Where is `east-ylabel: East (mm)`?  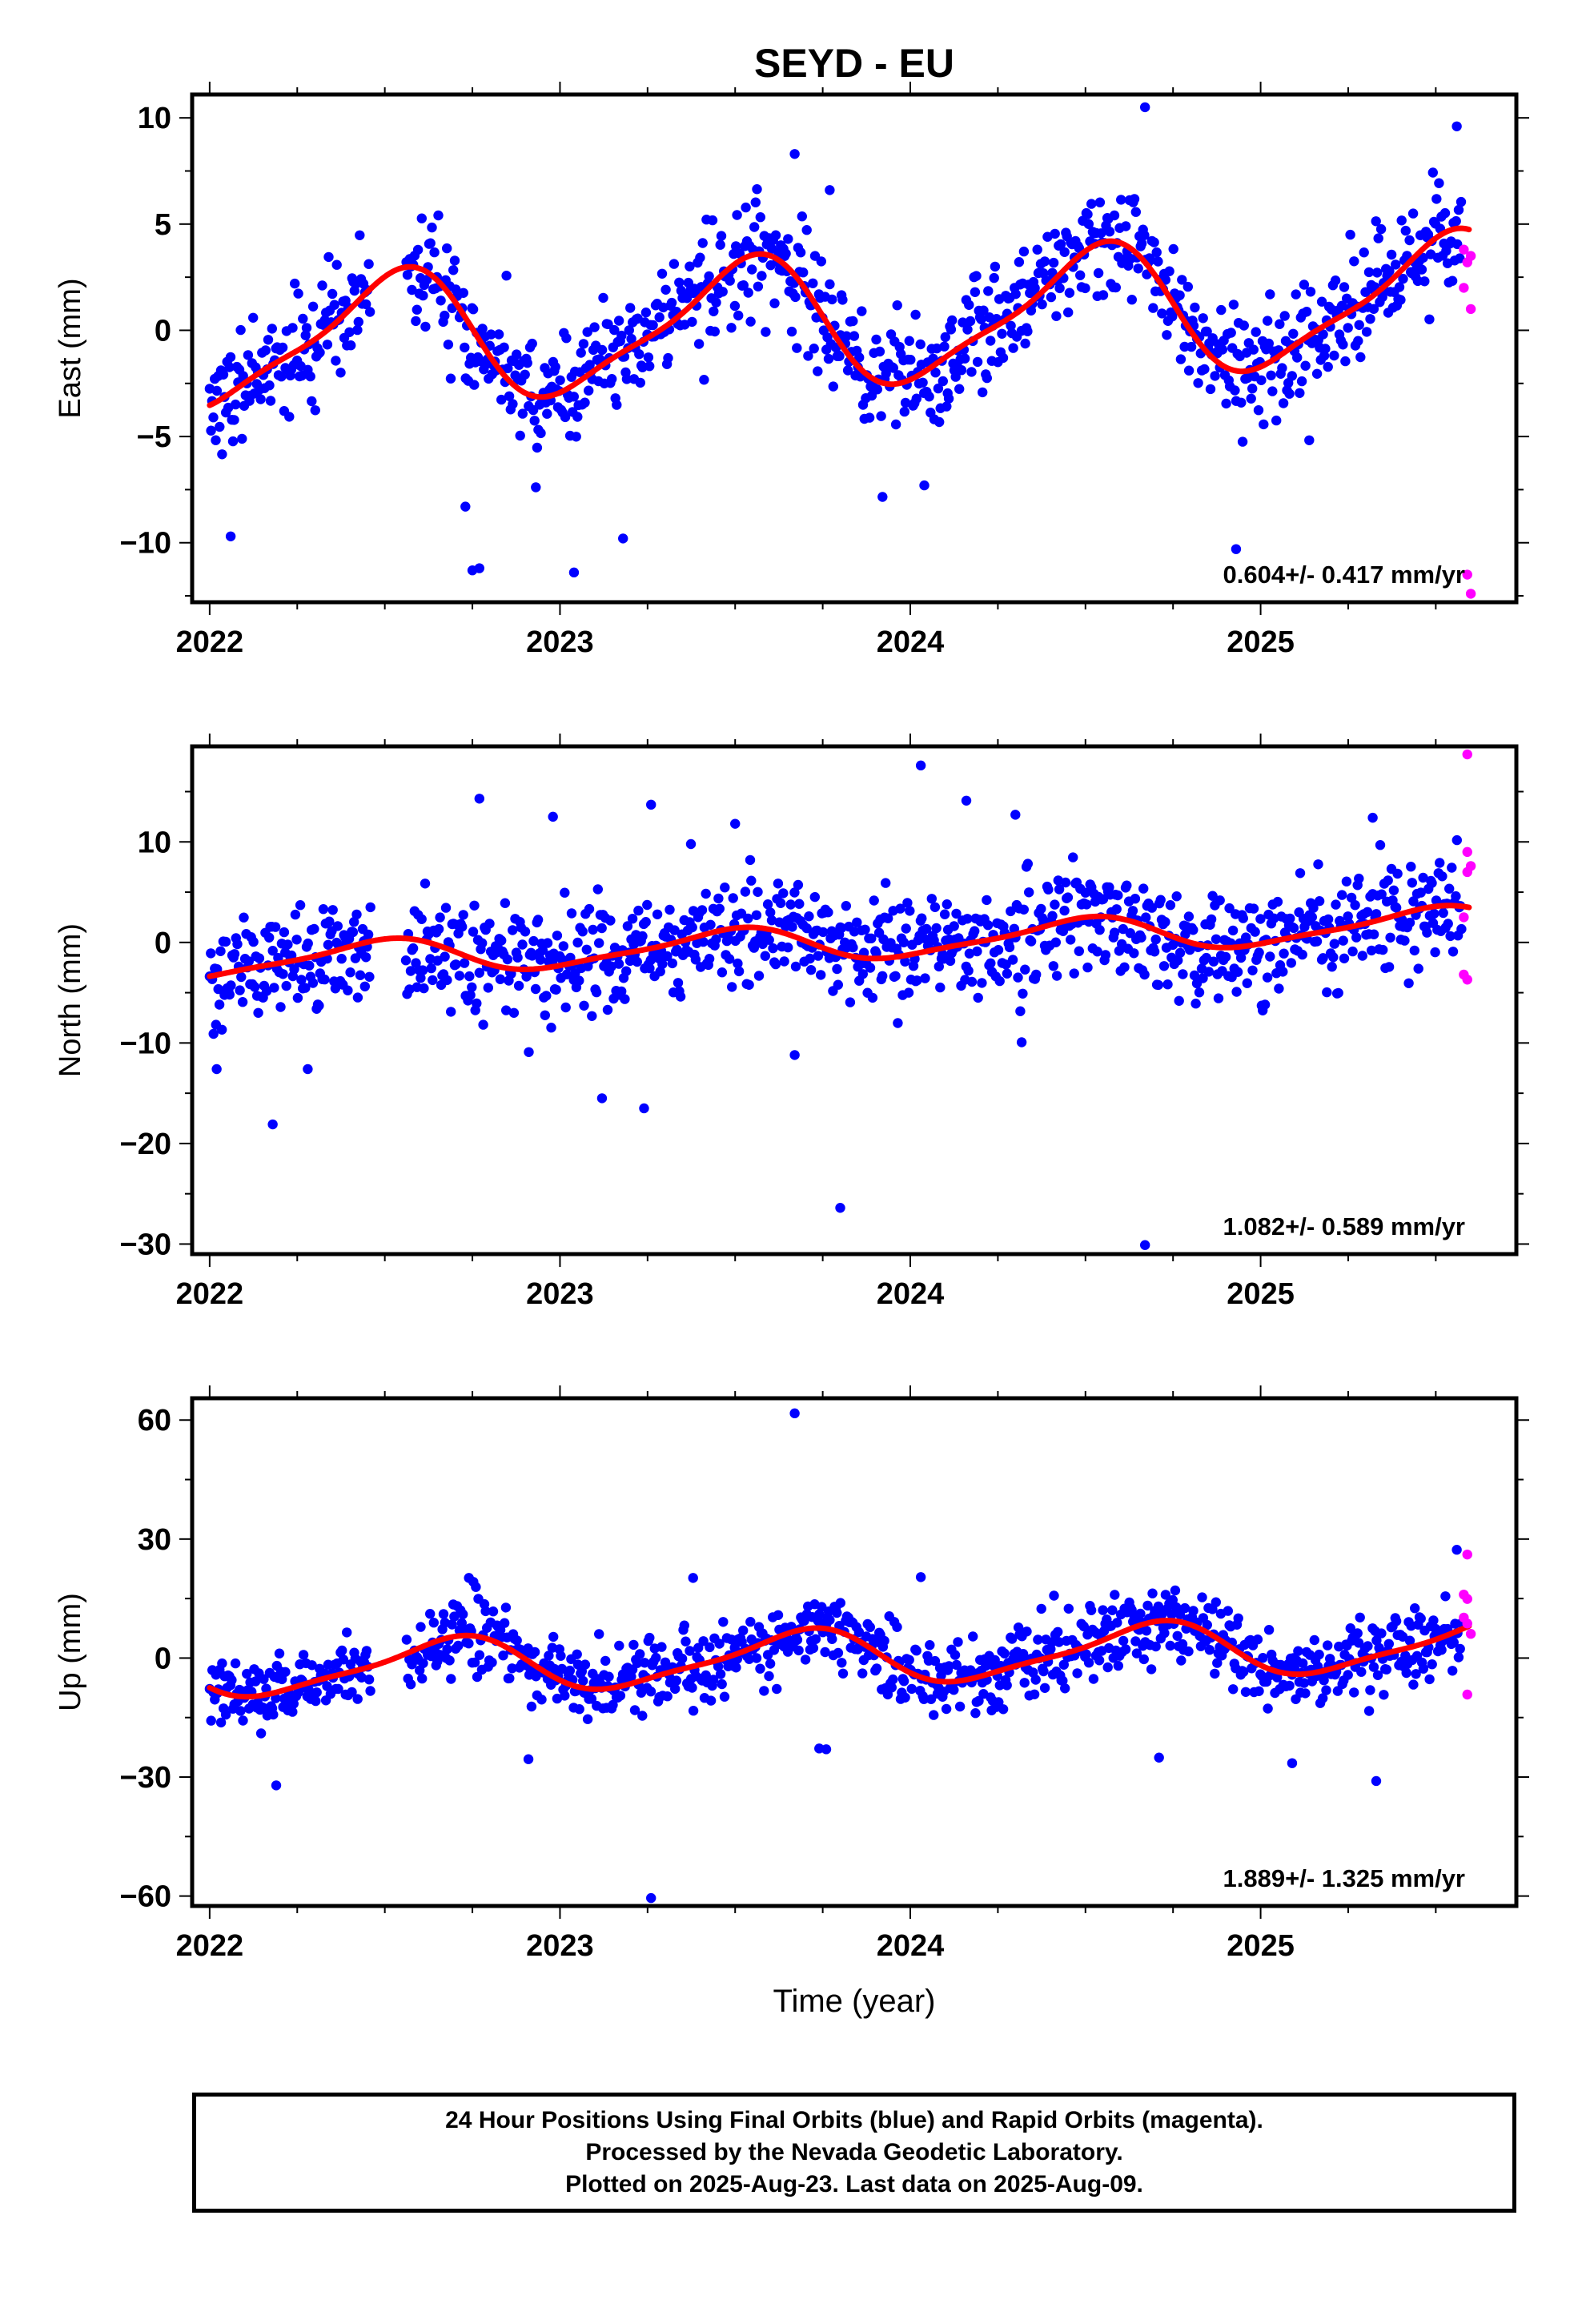
east-ylabel: East (mm) is located at coordinates (70, 348).